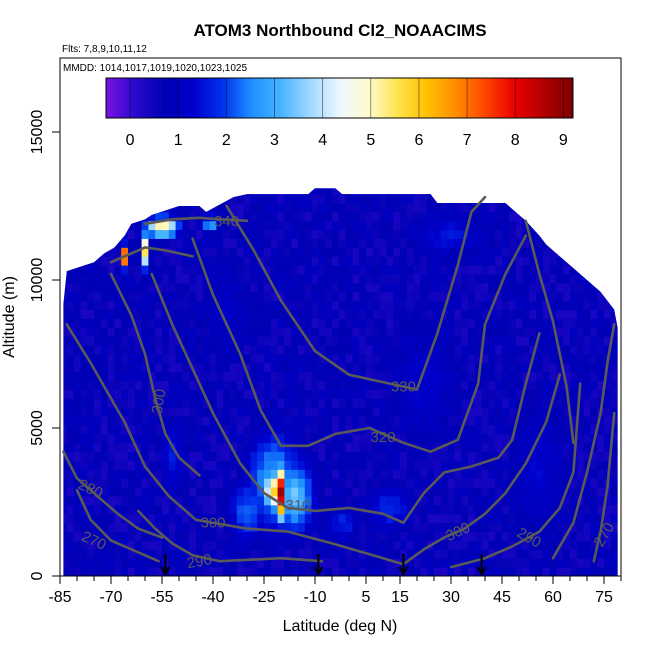  I want to click on contour-line, so click(230, 536).